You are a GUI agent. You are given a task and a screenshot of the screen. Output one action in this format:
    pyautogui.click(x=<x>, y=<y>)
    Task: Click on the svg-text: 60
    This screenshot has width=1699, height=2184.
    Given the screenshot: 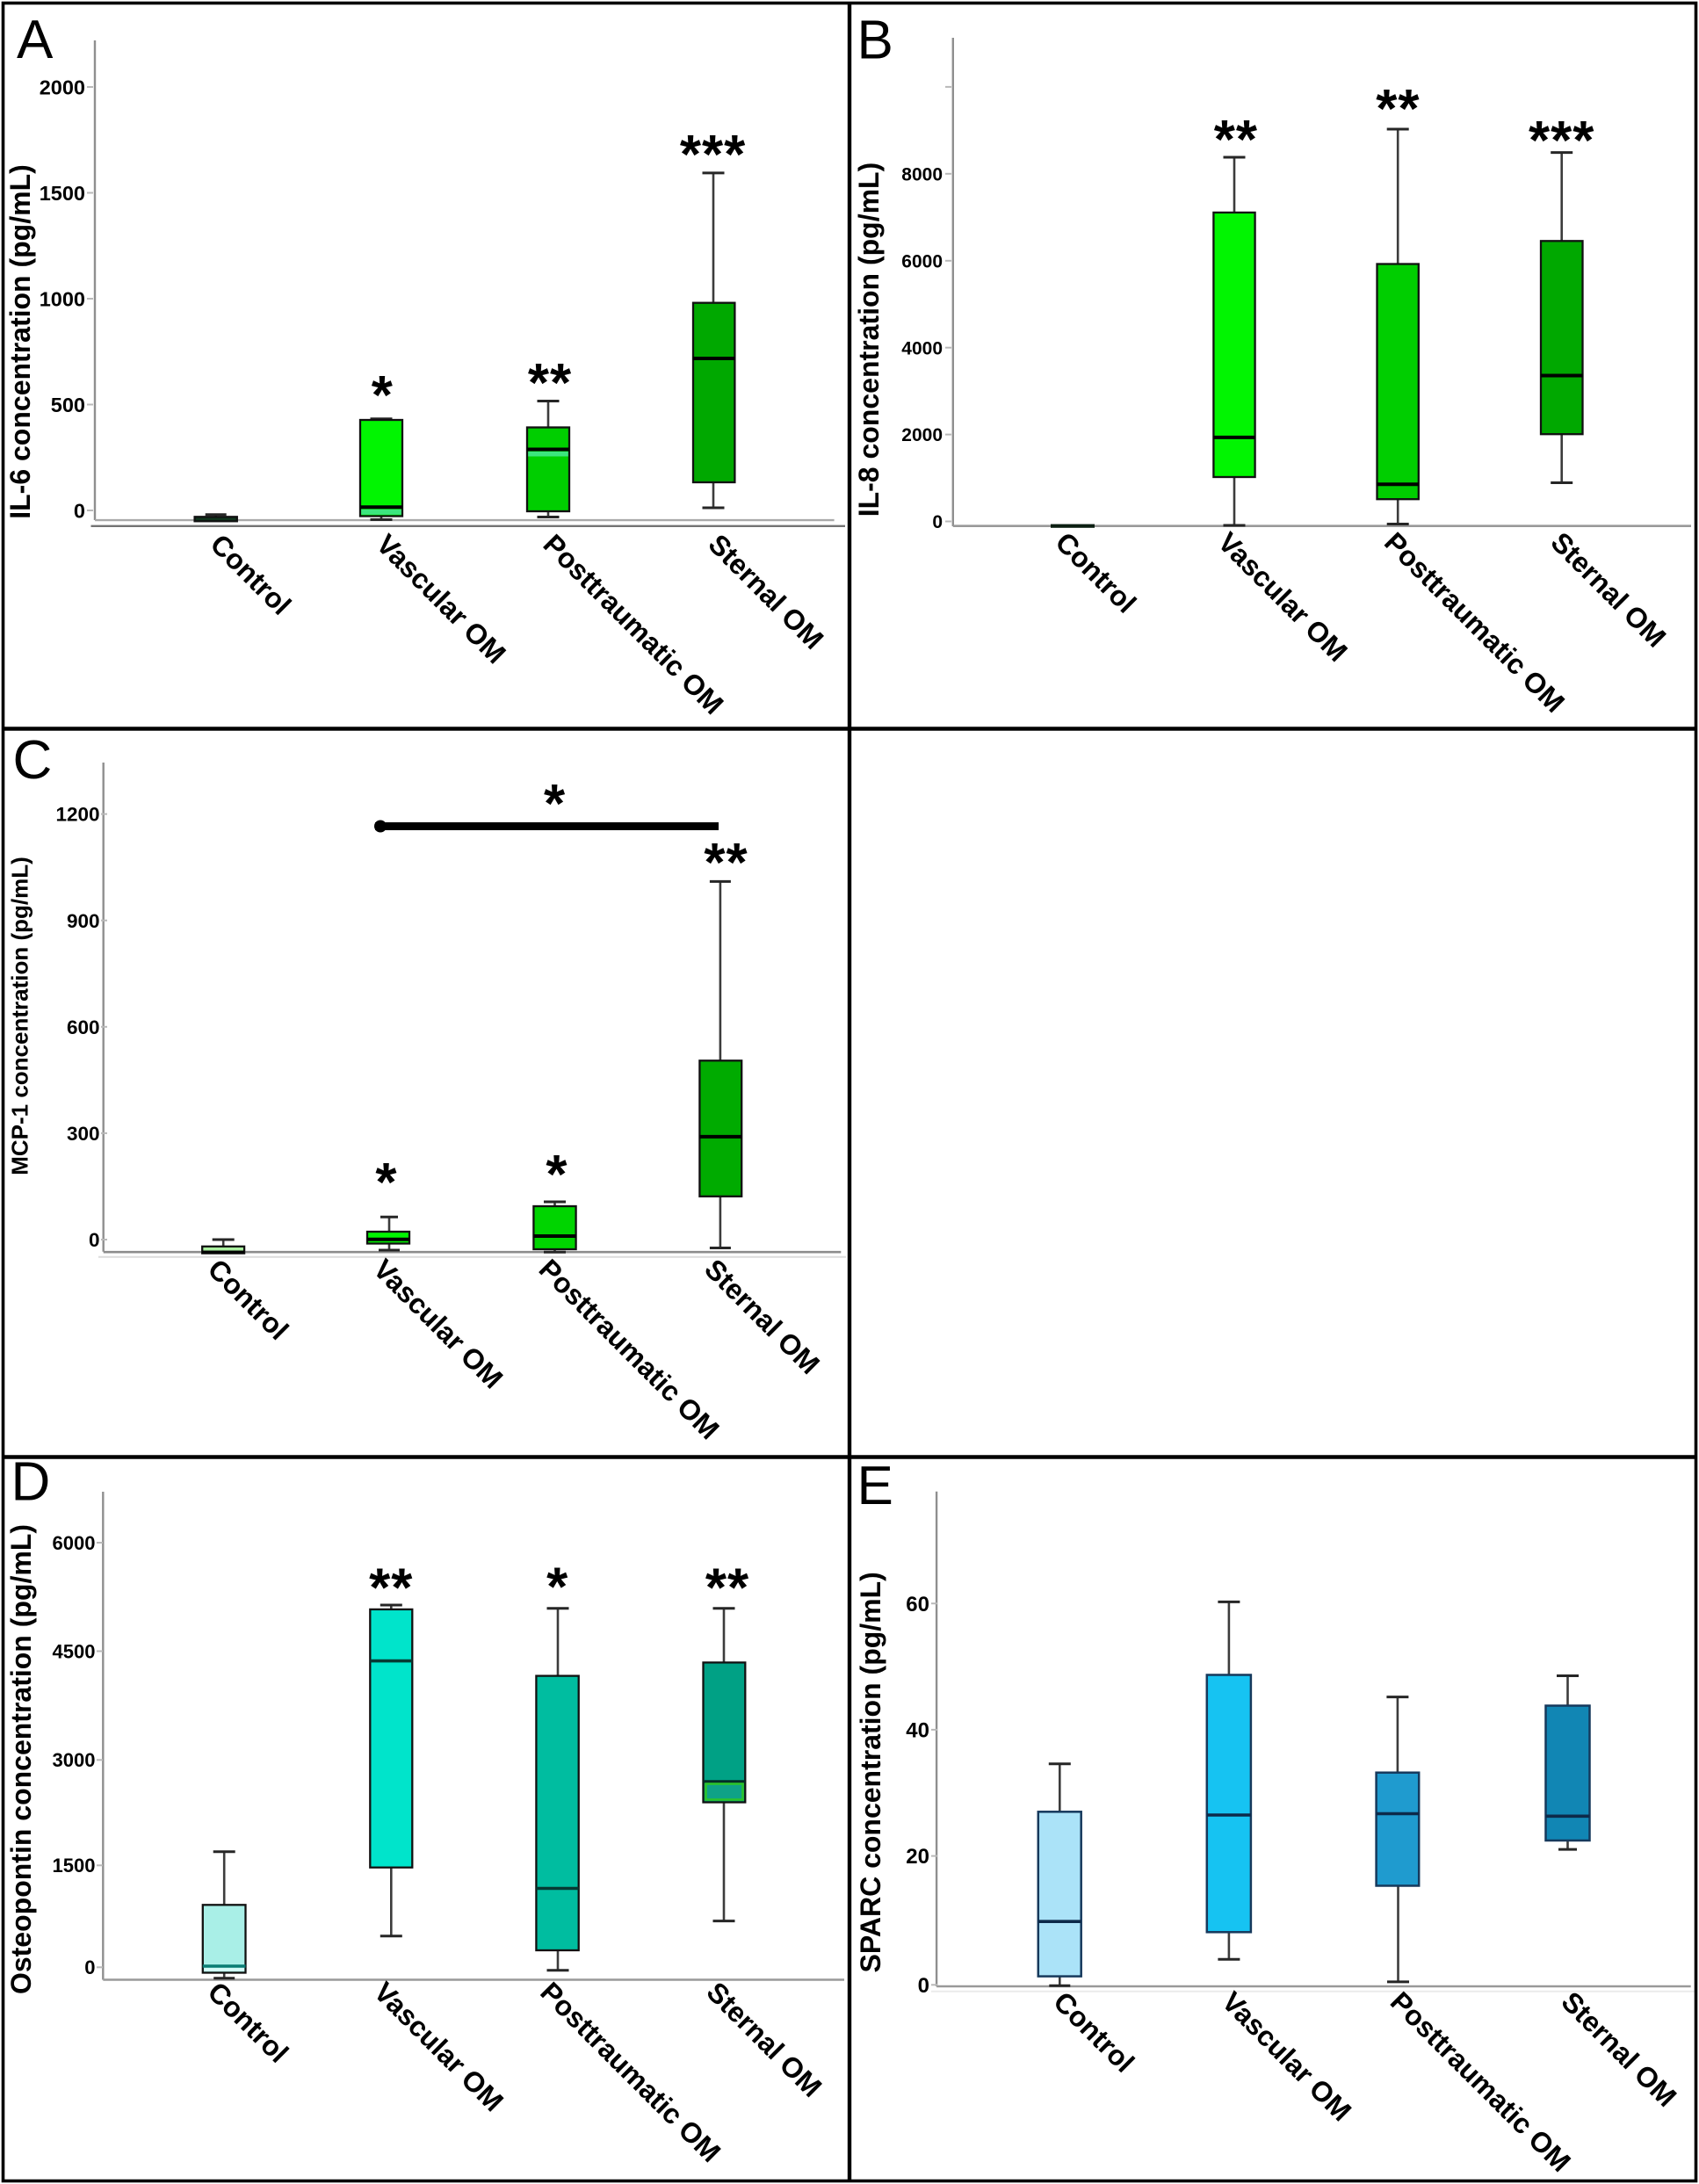 What is the action you would take?
    pyautogui.click(x=917, y=1604)
    